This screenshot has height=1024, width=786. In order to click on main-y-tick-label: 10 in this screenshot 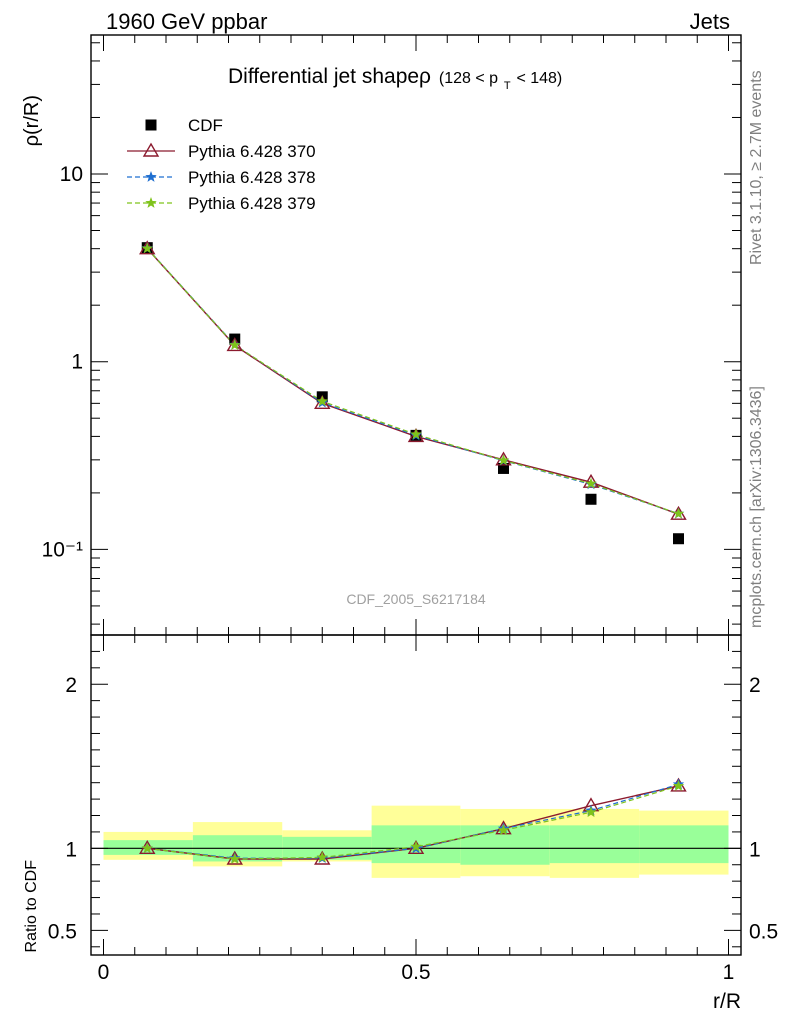, I will do `click(71, 174)`.